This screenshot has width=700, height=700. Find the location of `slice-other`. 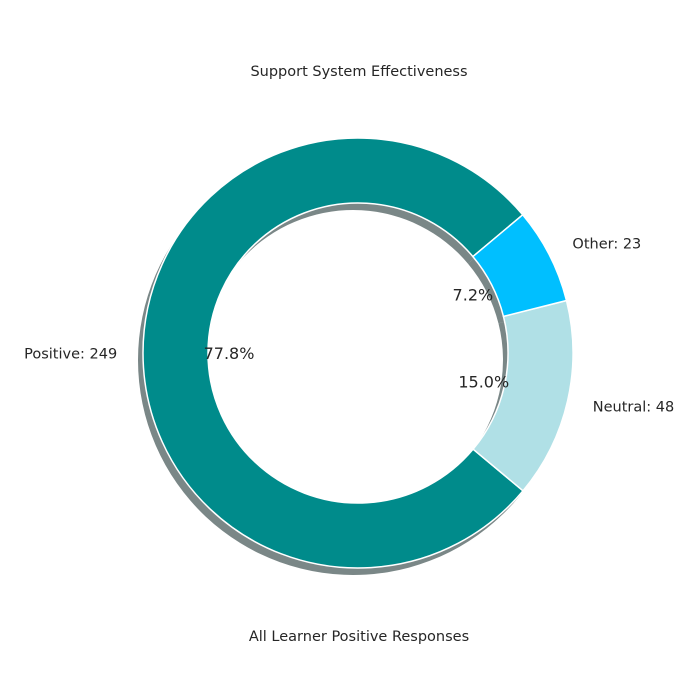

slice-other is located at coordinates (519, 265).